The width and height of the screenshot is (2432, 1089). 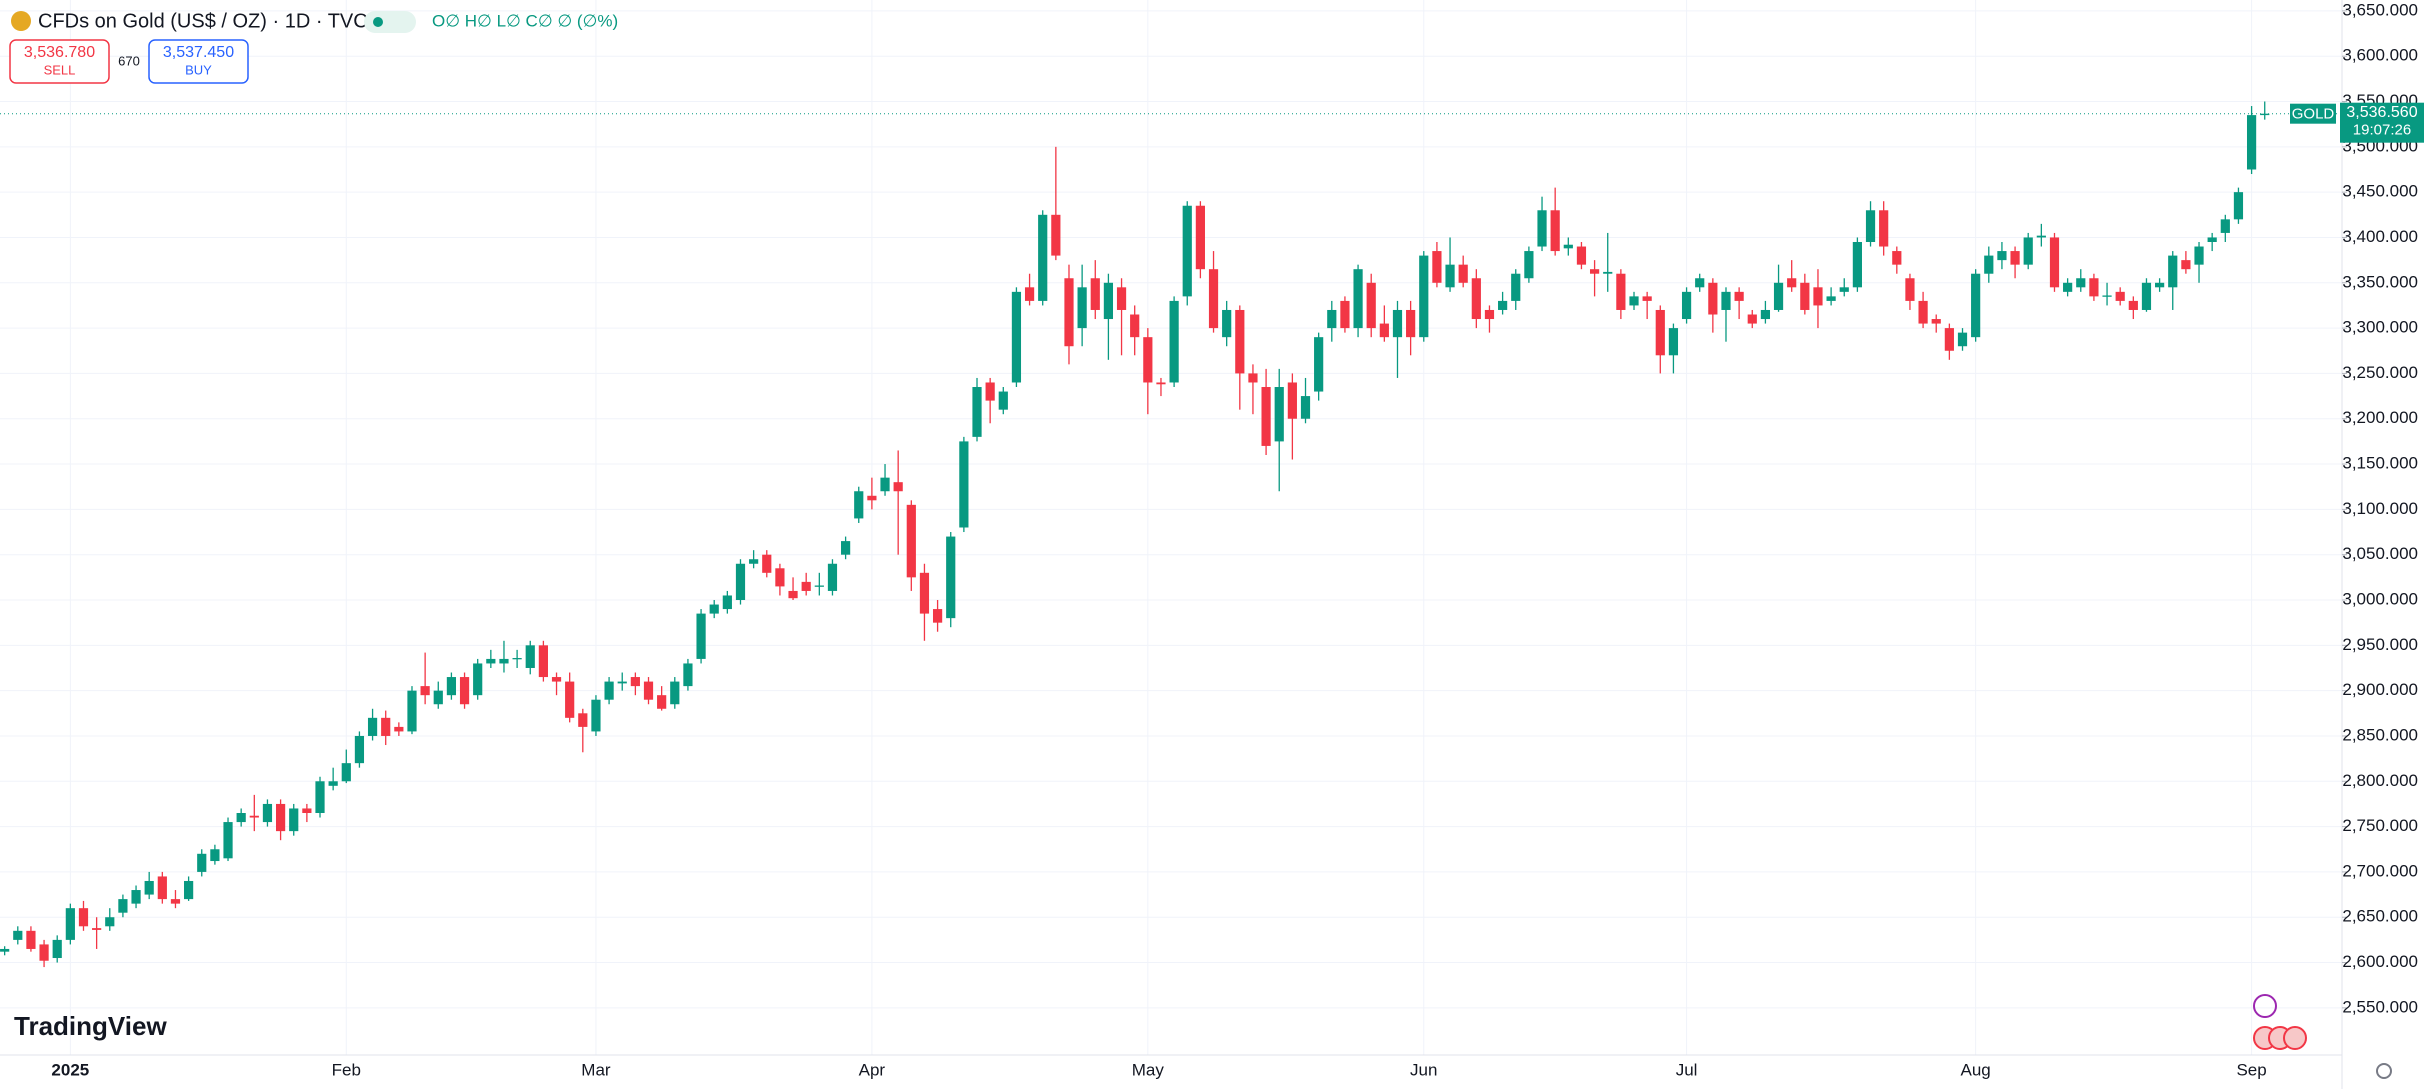 I want to click on y-tick-label: 2,800.000, so click(x=2380, y=780).